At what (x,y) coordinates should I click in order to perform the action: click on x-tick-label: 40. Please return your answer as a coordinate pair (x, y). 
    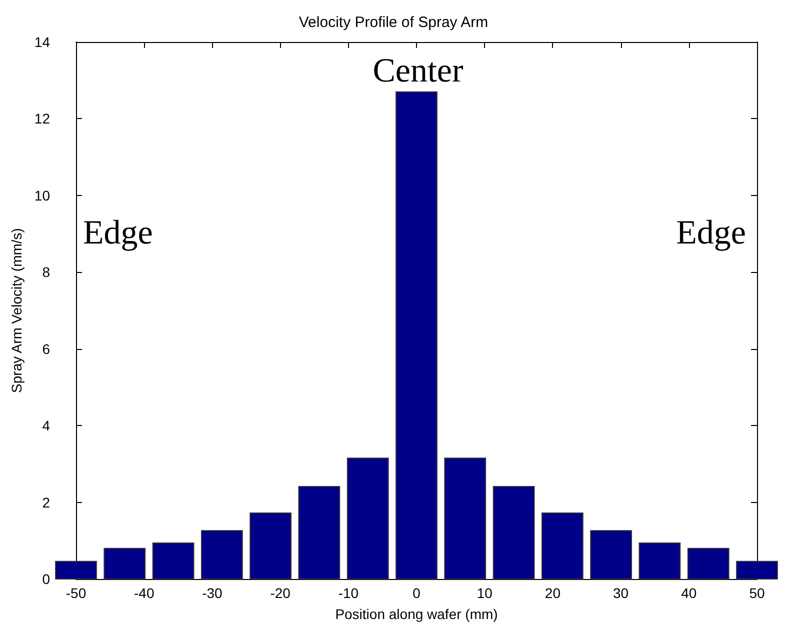
    Looking at the image, I should click on (689, 593).